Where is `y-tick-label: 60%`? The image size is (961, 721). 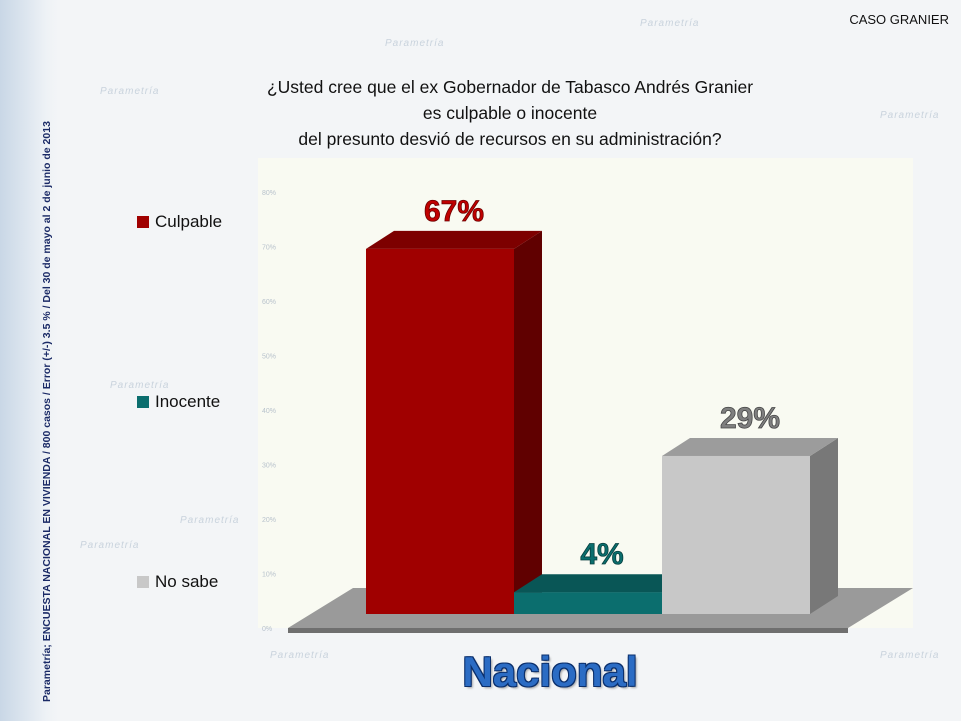
y-tick-label: 60% is located at coordinates (269, 302).